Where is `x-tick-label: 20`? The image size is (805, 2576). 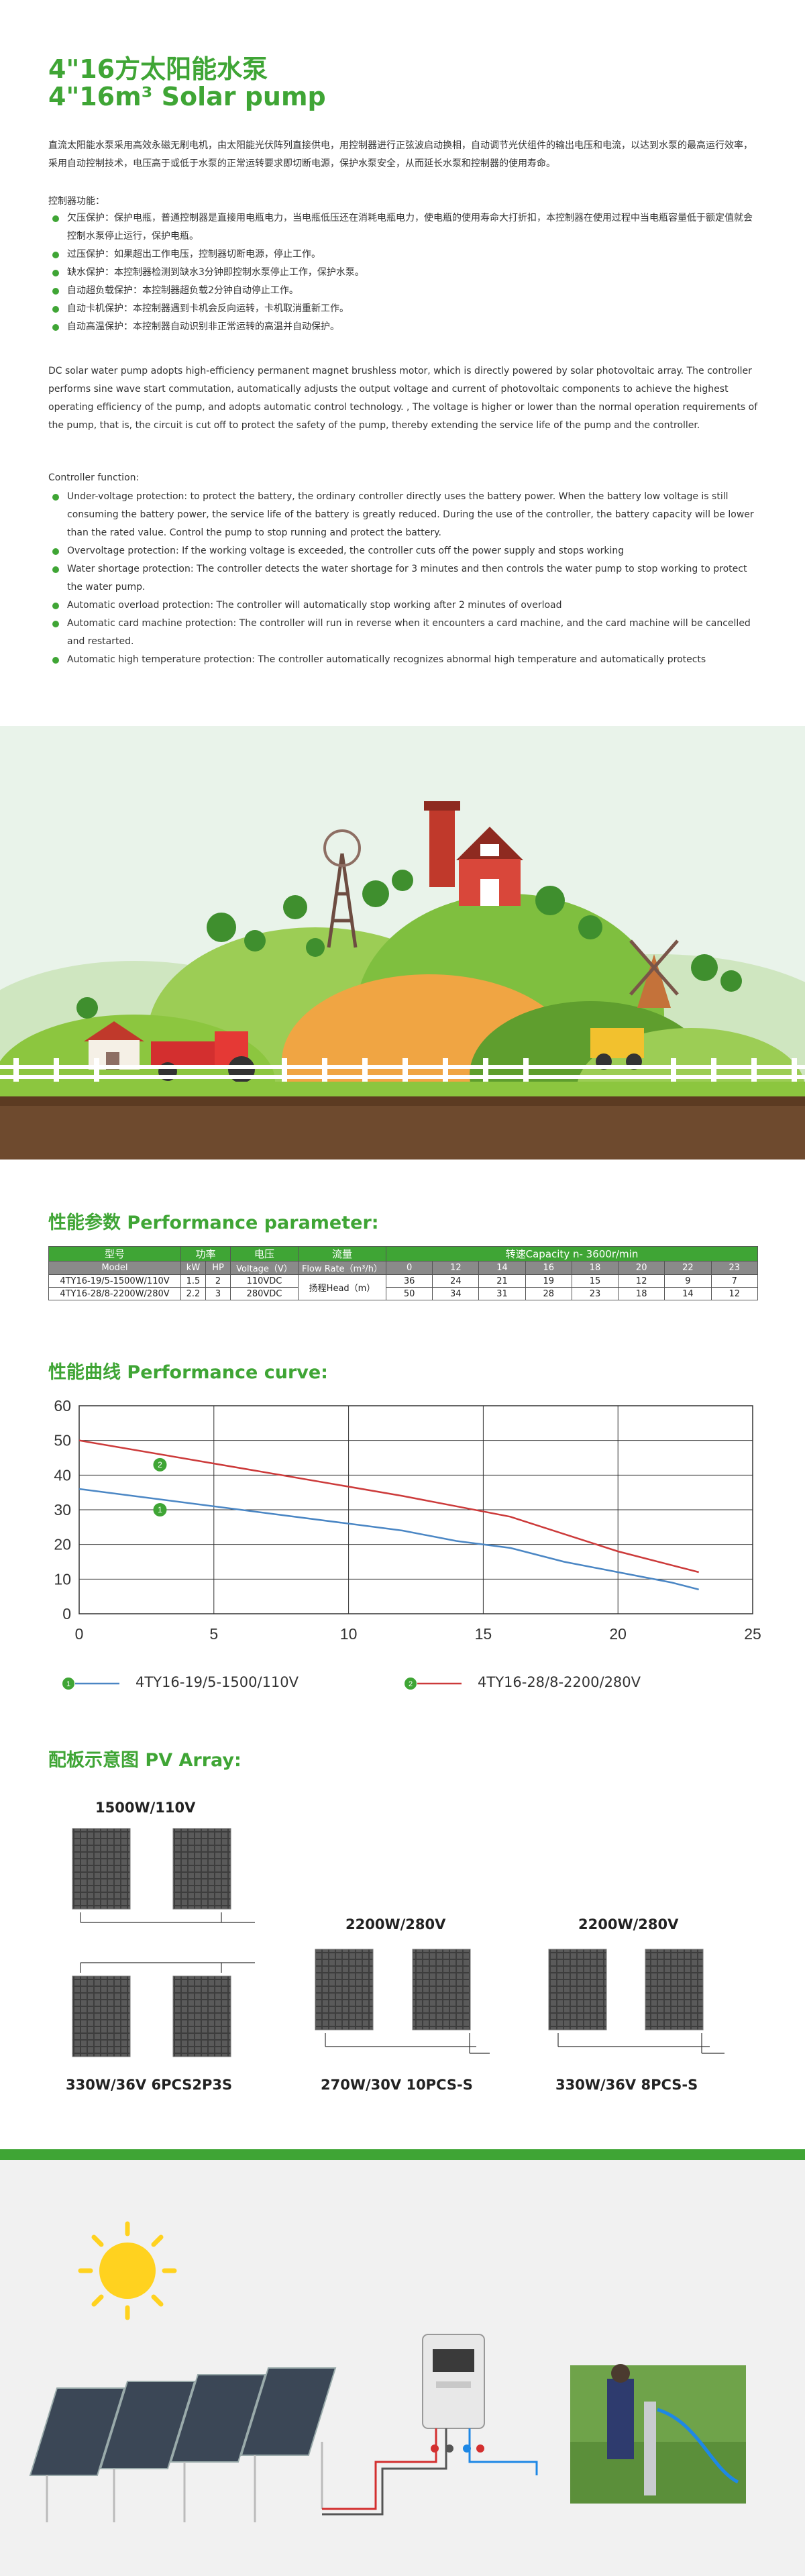
x-tick-label: 20 is located at coordinates (618, 1634).